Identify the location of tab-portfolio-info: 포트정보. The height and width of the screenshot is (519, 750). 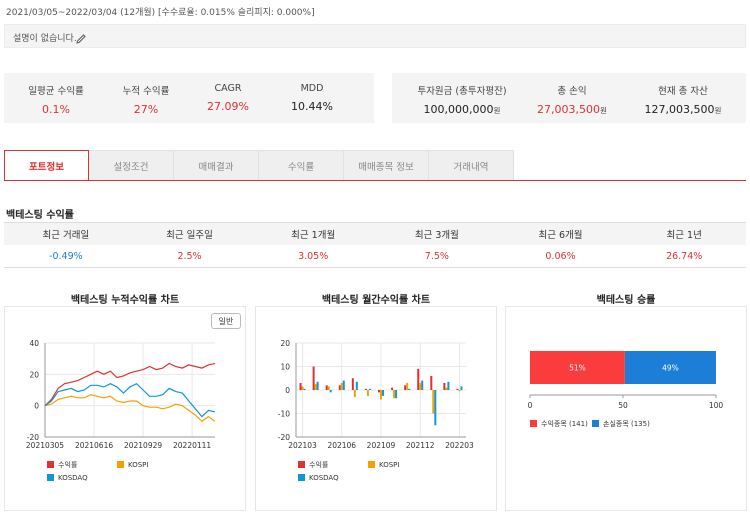
(46, 165).